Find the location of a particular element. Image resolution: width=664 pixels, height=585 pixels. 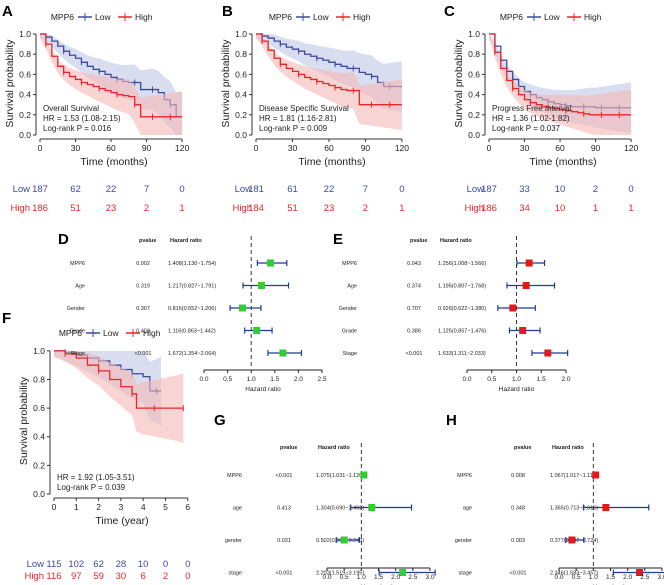

y-axis-label: Survival probability is located at coordinates (24, 420).